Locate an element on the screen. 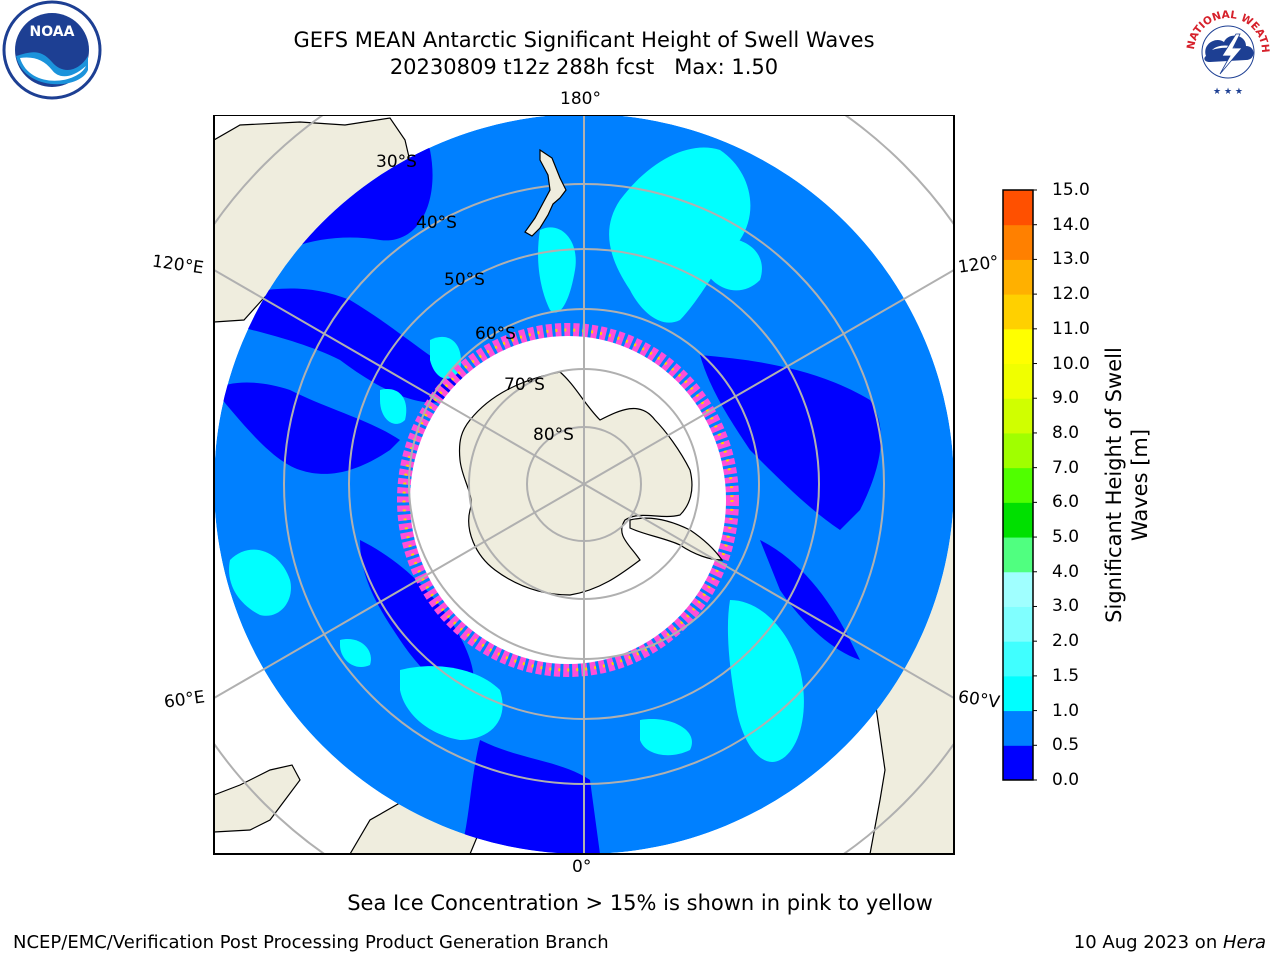 The height and width of the screenshot is (960, 1280). colorbar-tick-label: 8.0 is located at coordinates (1066, 432).